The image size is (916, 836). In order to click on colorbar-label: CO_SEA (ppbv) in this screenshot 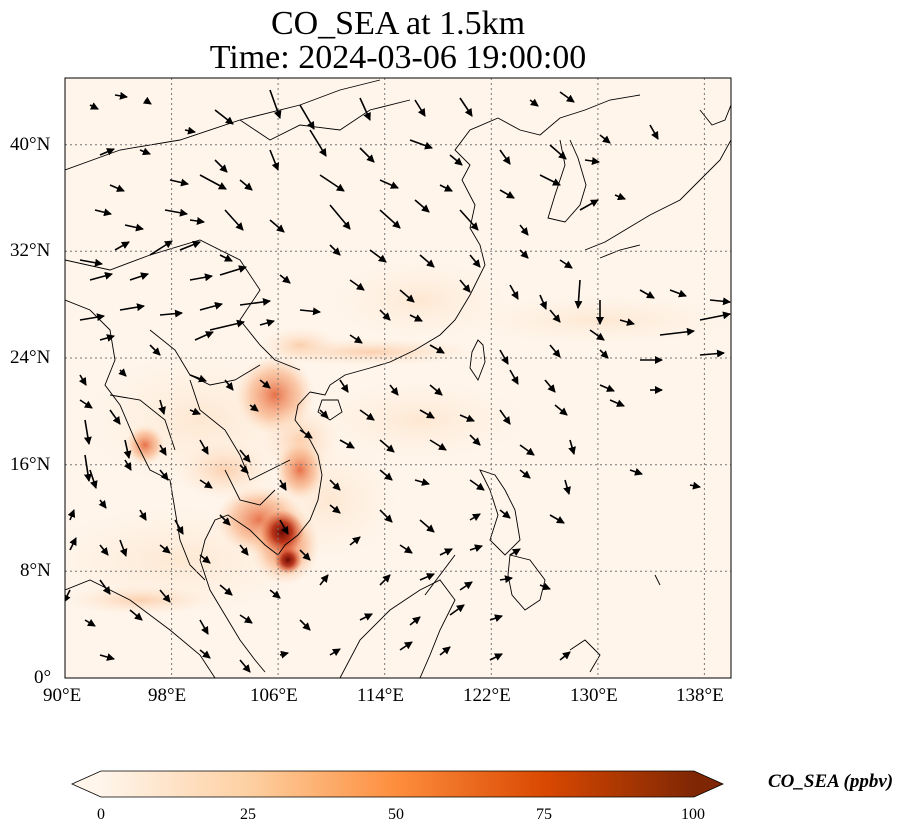, I will do `click(831, 781)`.